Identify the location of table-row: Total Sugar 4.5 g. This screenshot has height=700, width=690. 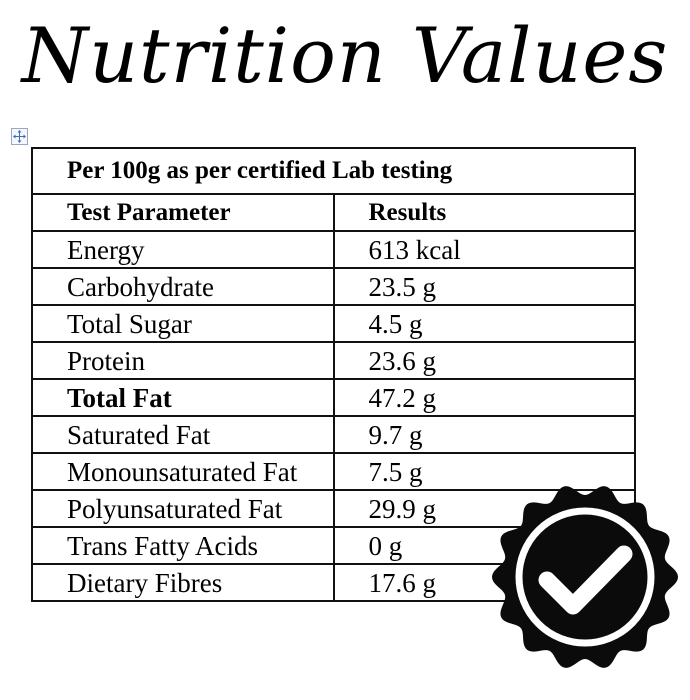
(333, 323).